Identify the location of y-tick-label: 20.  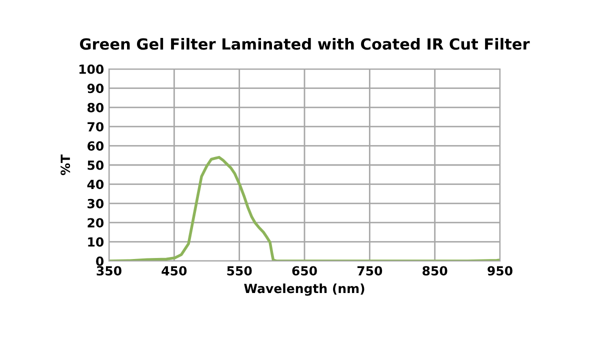
(96, 223).